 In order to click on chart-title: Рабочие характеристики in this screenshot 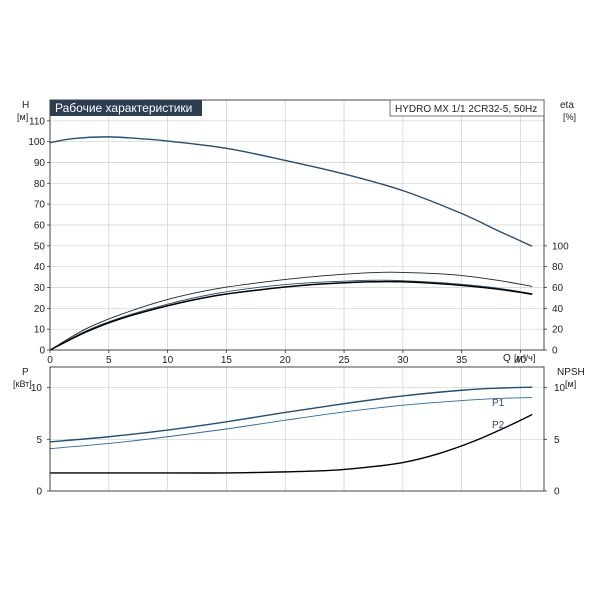, I will do `click(123, 108)`.